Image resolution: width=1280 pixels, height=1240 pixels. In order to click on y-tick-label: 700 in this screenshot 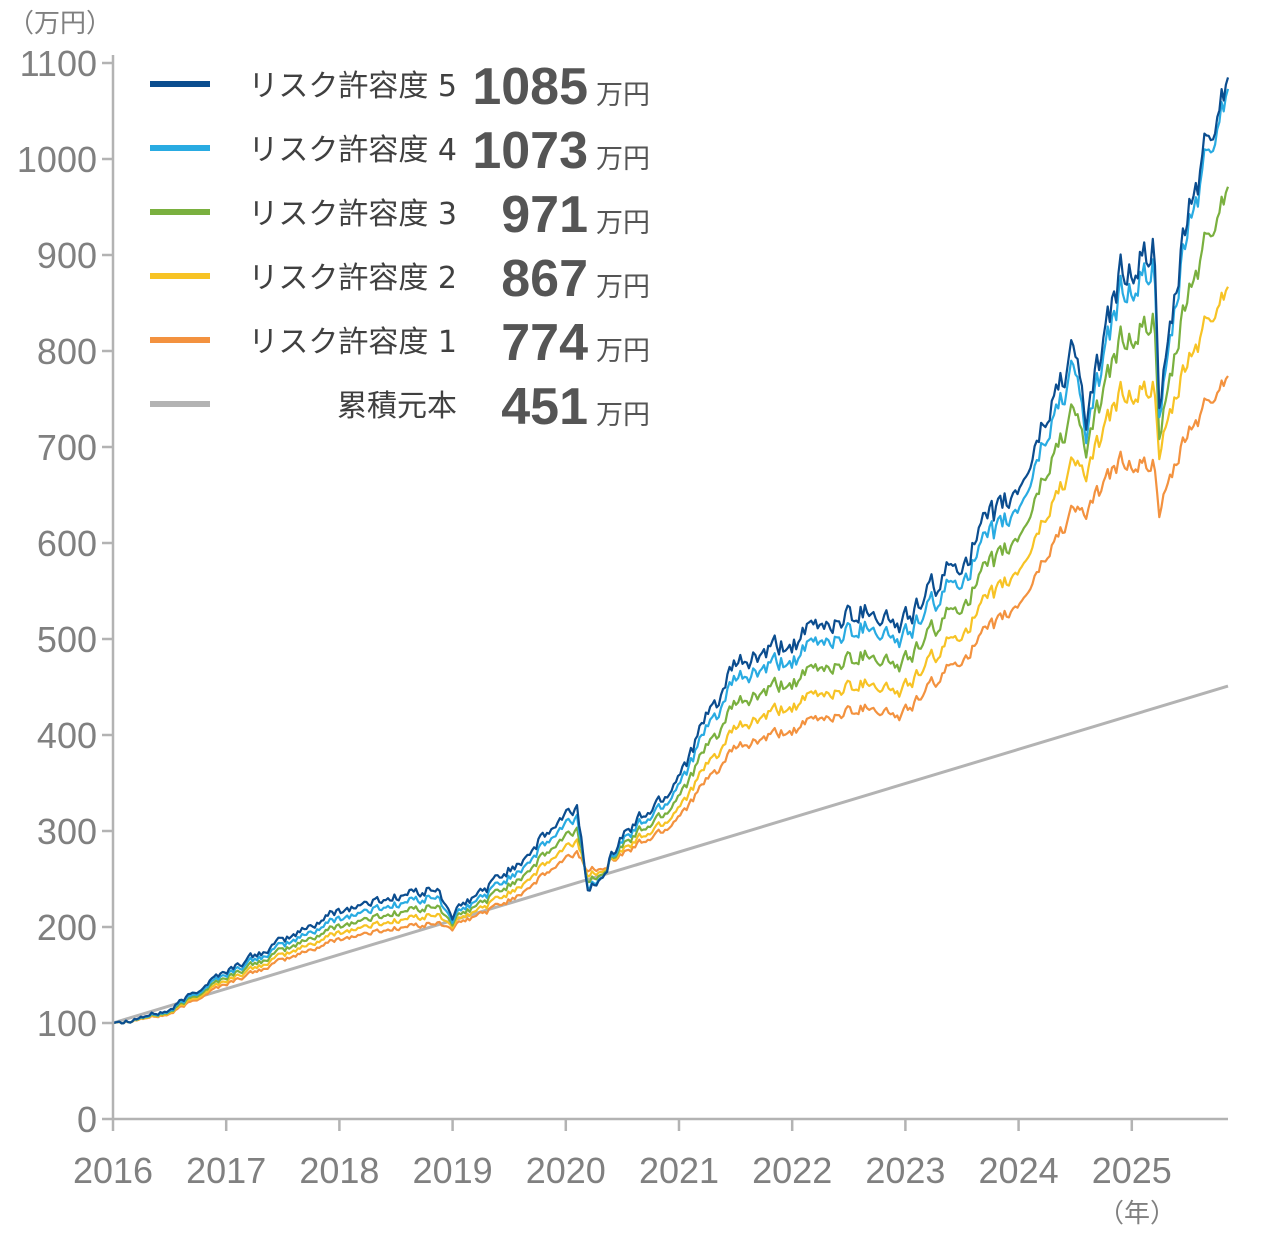, I will do `click(67, 447)`.